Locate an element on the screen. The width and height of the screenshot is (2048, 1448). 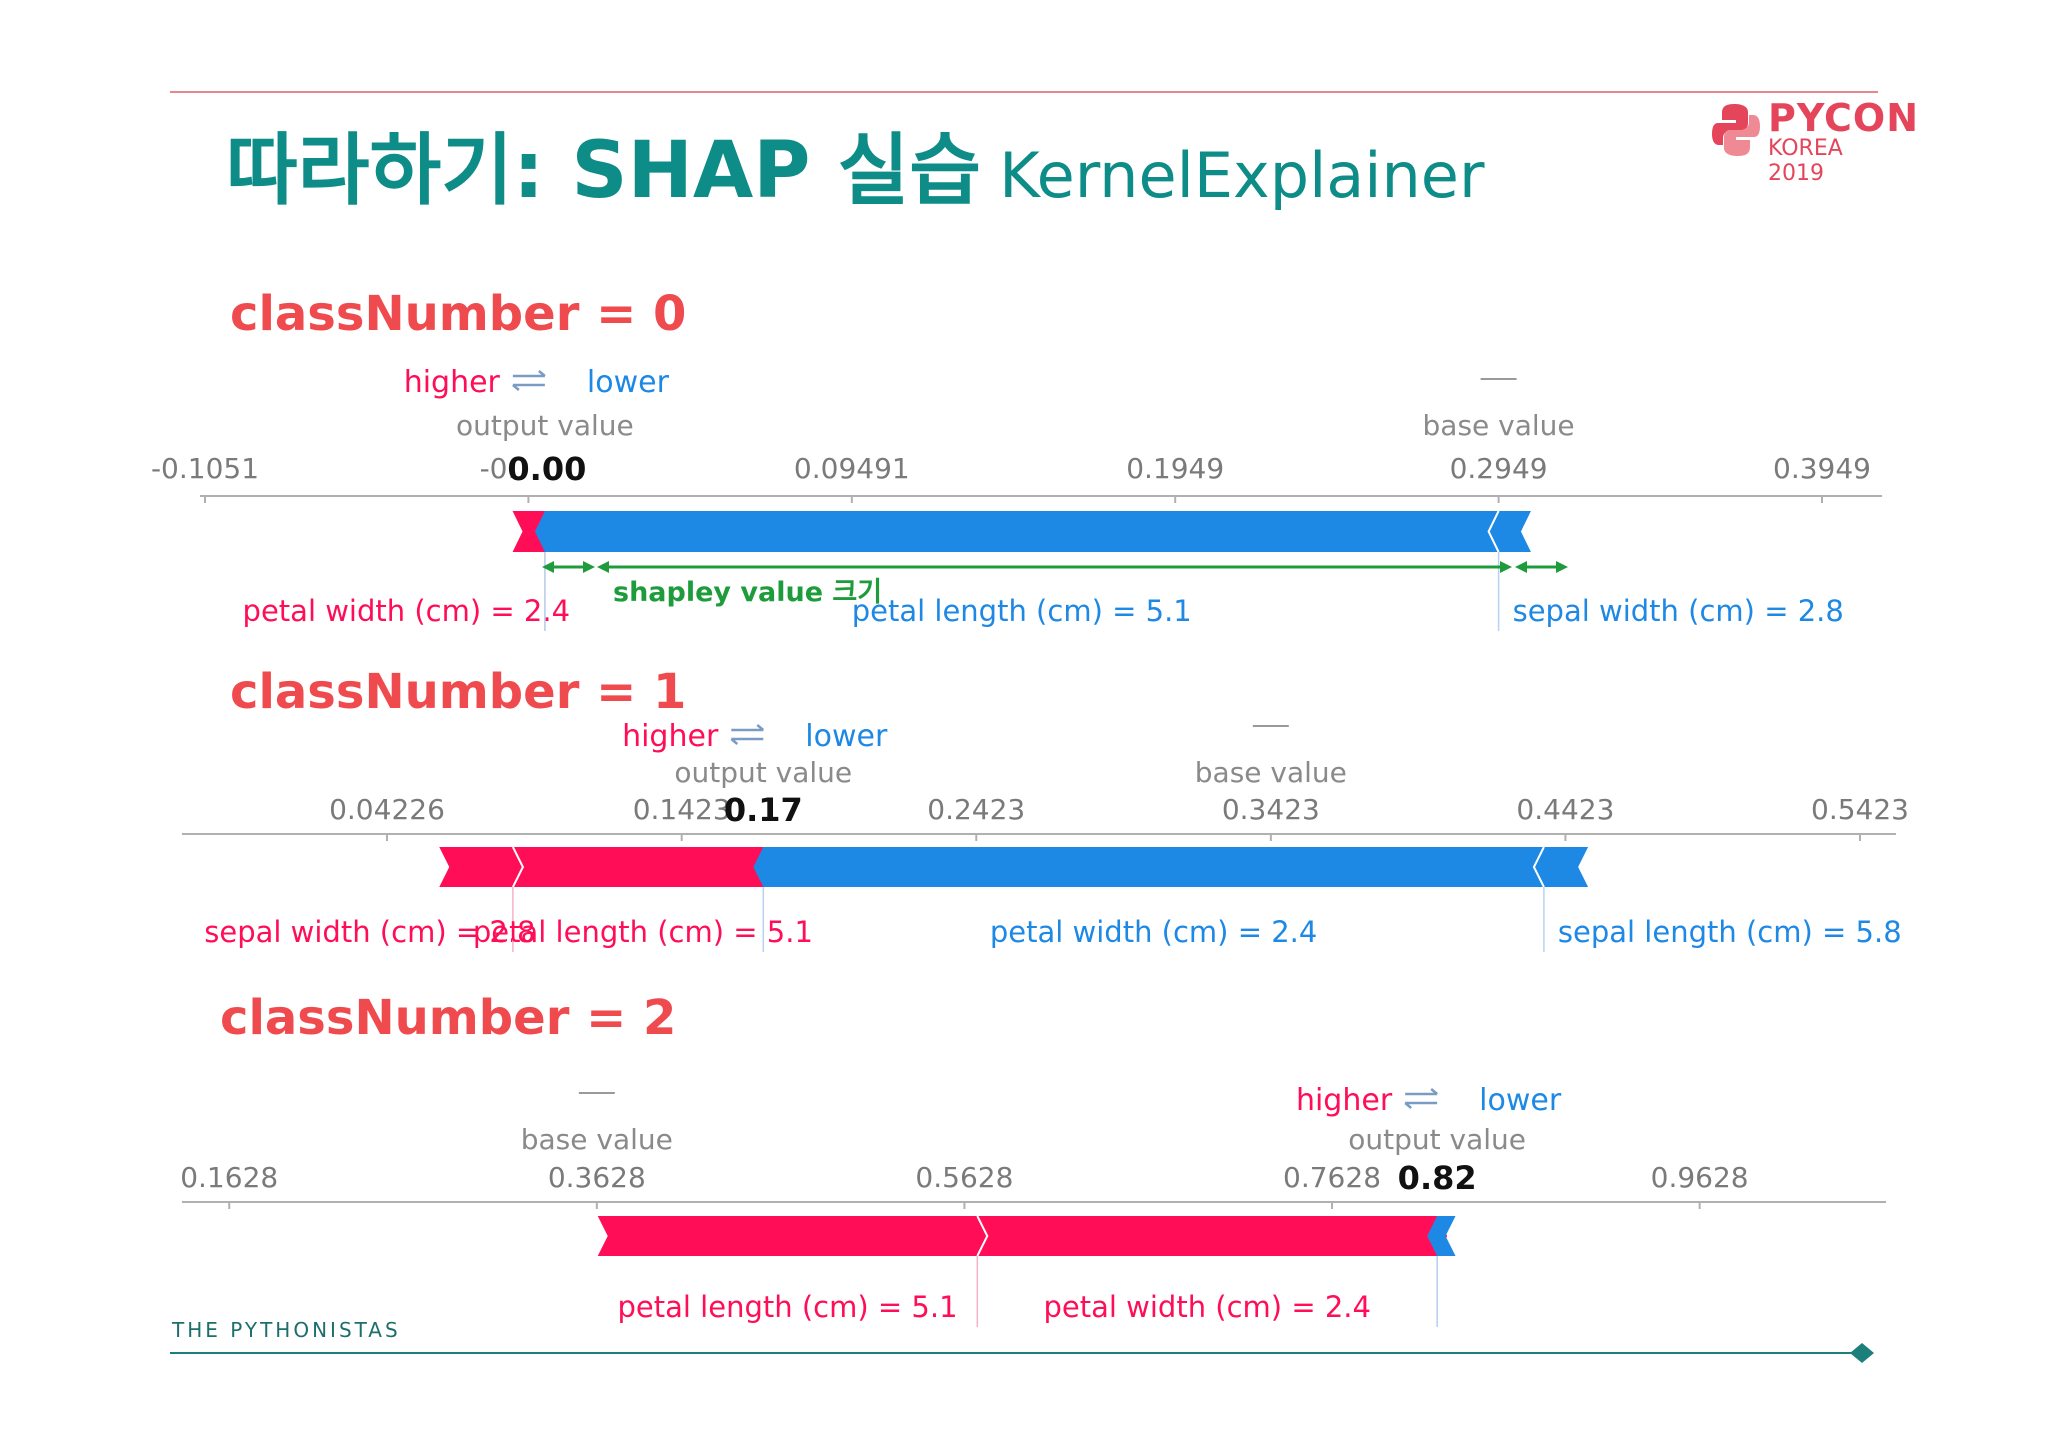
tick-label: 0.09491 is located at coordinates (852, 468).